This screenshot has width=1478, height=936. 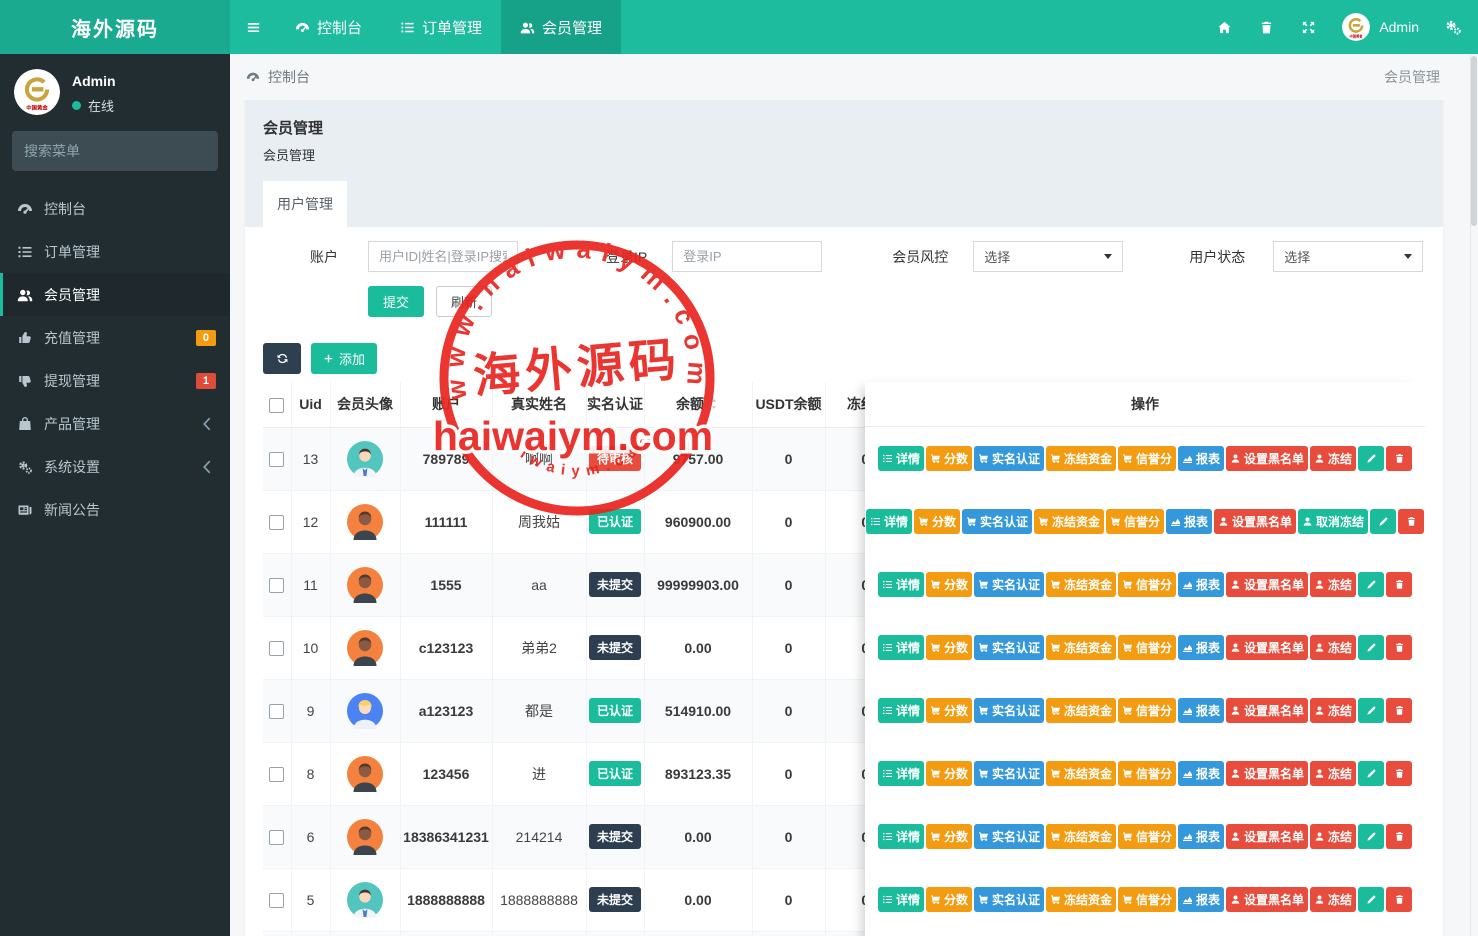 What do you see at coordinates (277, 405) in the screenshot?
I see `select-all-checkbox` at bounding box center [277, 405].